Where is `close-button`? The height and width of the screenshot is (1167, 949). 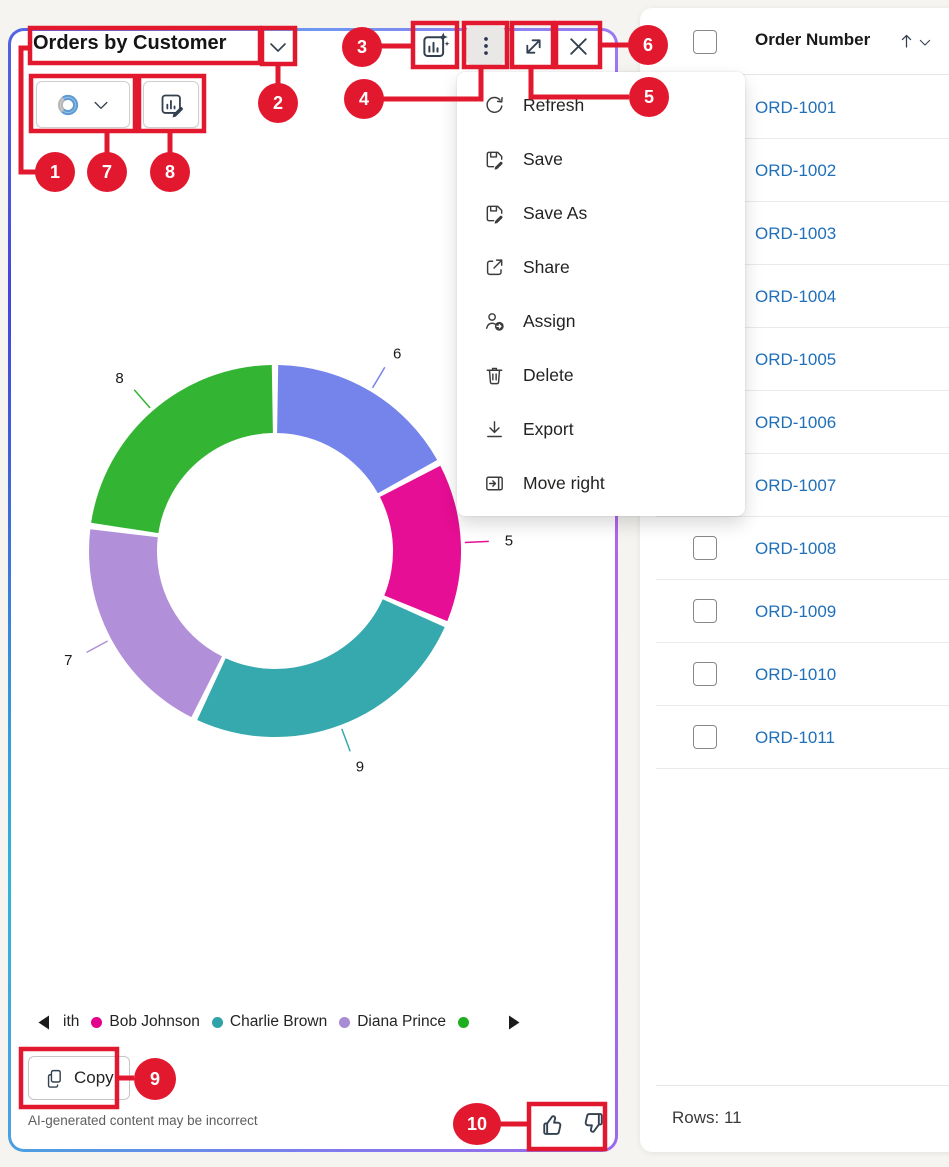 close-button is located at coordinates (578, 46).